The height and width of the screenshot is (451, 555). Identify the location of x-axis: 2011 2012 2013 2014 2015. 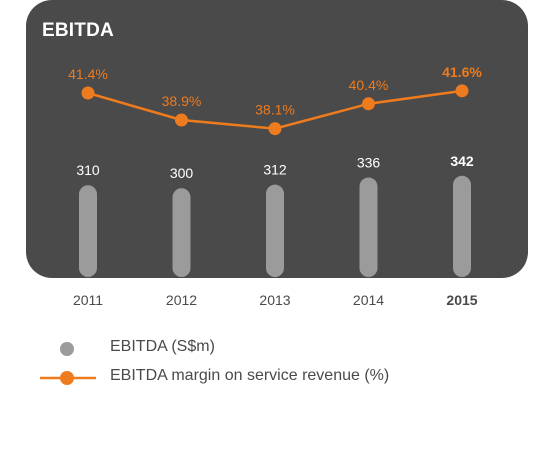
(275, 300).